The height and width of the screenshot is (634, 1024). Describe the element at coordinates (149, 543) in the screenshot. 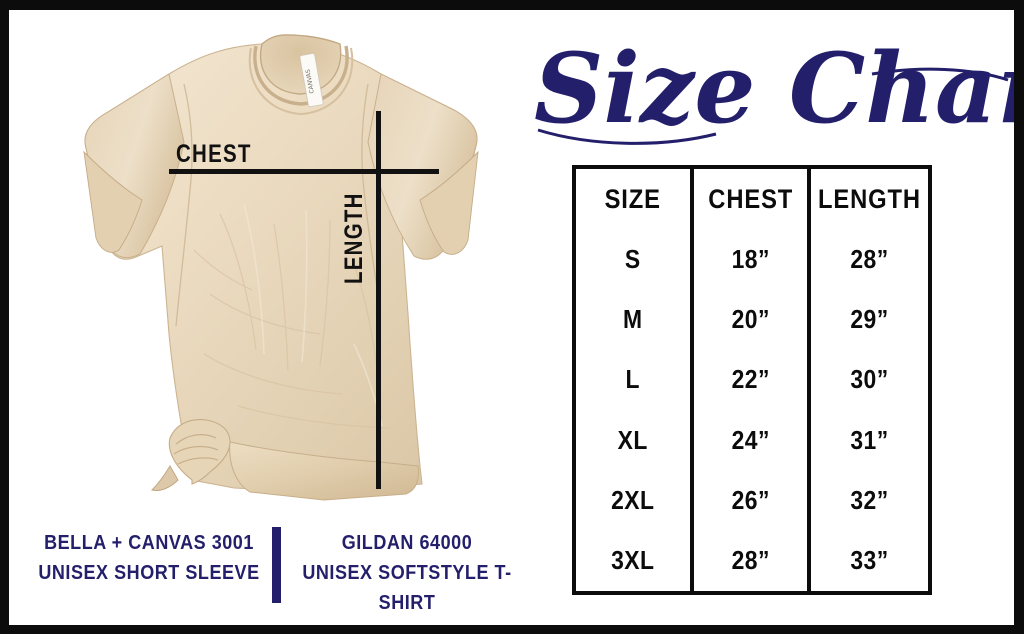

I see `brand-left-line1: BELLA + CANVAS 3001` at that location.